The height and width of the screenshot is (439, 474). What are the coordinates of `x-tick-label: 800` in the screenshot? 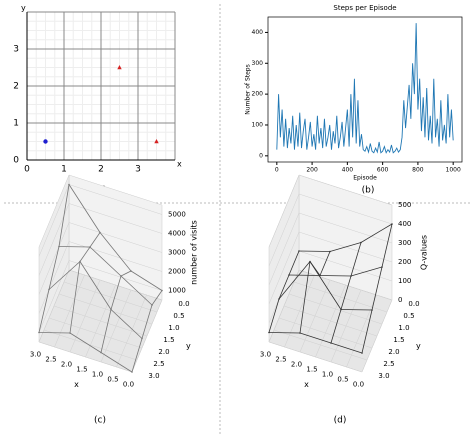 It's located at (418, 170).